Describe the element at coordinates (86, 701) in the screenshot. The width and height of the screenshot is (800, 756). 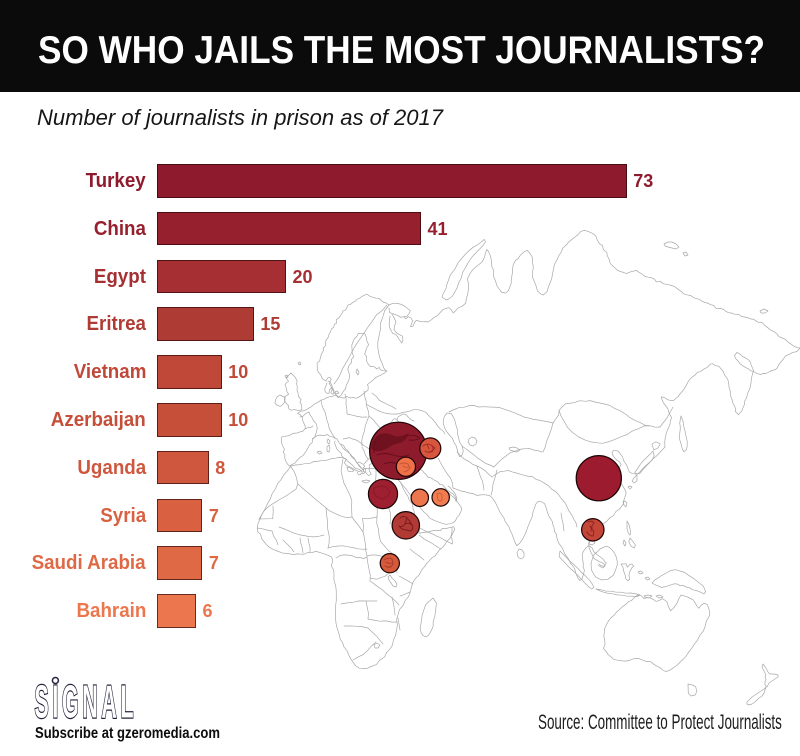
I see `svg-text: SIGNAL` at that location.